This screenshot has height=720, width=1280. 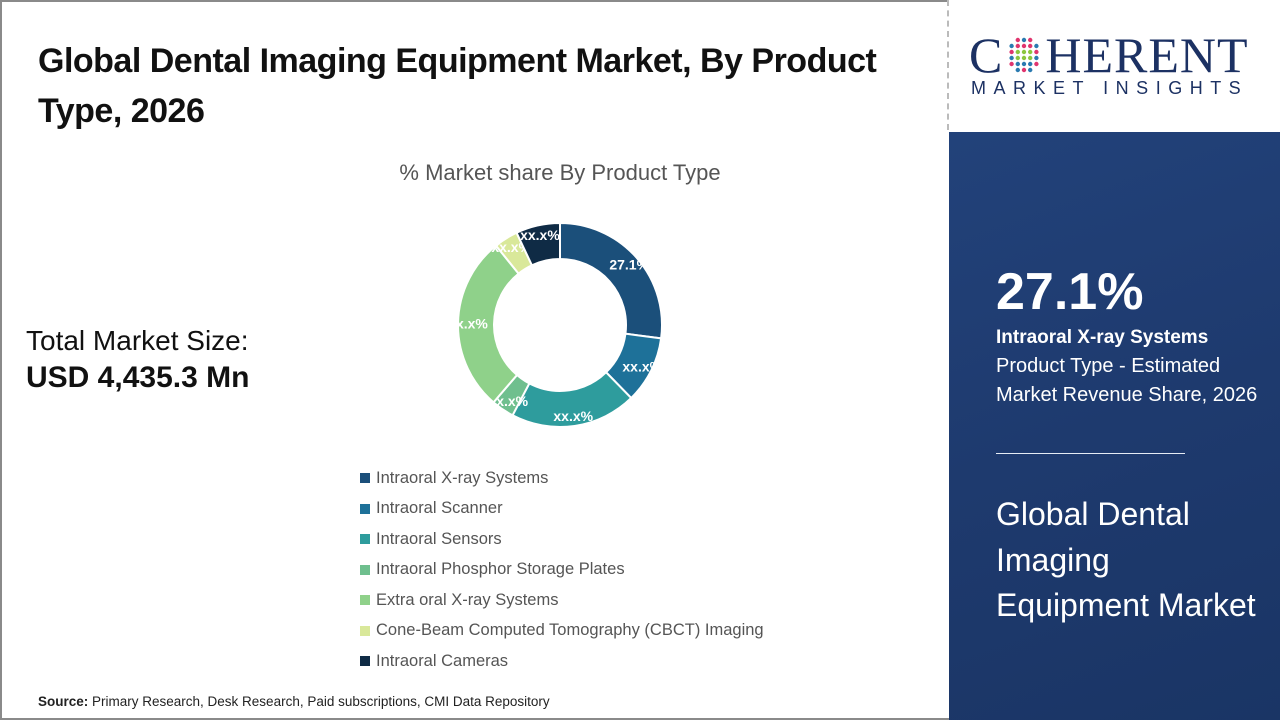 What do you see at coordinates (1024, 55) in the screenshot?
I see `globe-icon` at bounding box center [1024, 55].